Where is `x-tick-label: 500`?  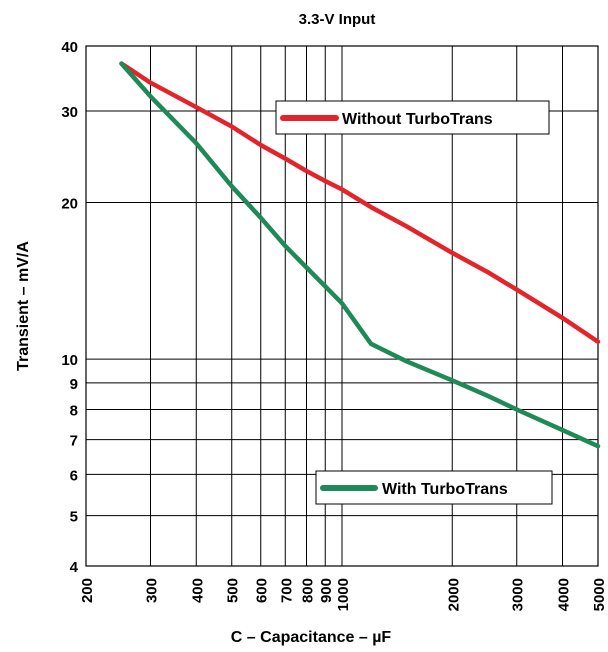
x-tick-label: 500 is located at coordinates (233, 590).